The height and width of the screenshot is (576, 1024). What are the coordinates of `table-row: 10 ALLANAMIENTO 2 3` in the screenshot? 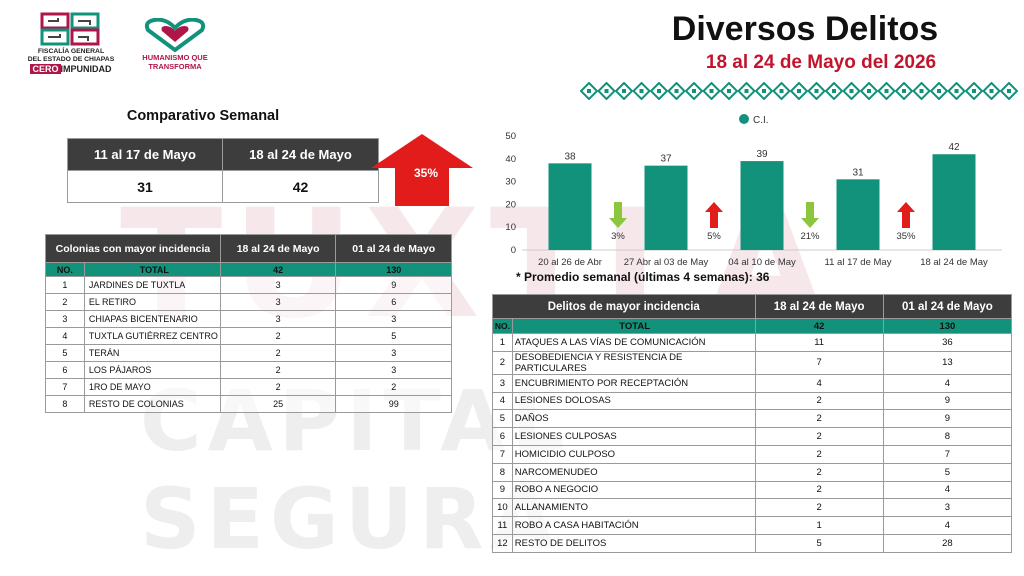 It's located at (752, 508).